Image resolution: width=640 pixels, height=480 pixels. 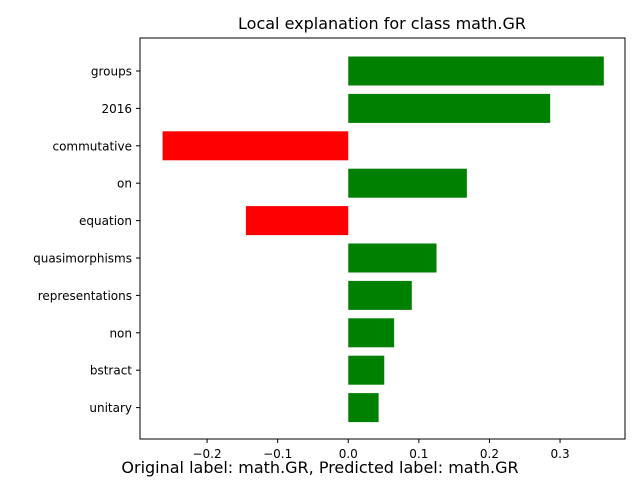 I want to click on y-tick-label: unitary, so click(x=110, y=408).